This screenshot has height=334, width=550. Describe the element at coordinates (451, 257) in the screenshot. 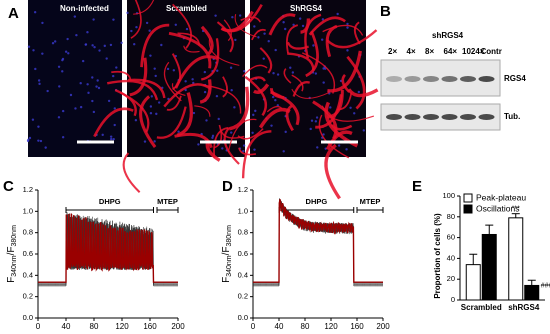

I see `y-tick-label: 40` at that location.